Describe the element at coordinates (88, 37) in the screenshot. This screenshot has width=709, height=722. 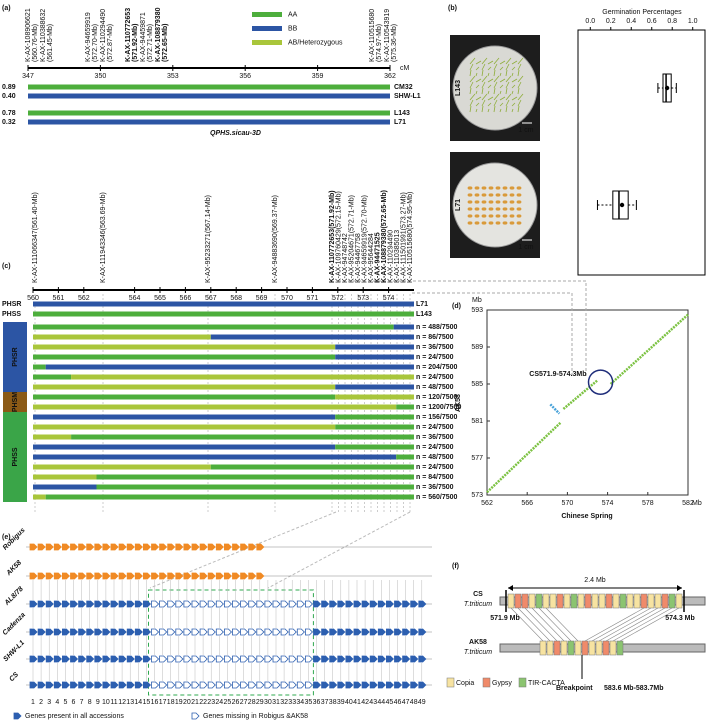
I see `marker-name: K-AX-94659919` at that location.